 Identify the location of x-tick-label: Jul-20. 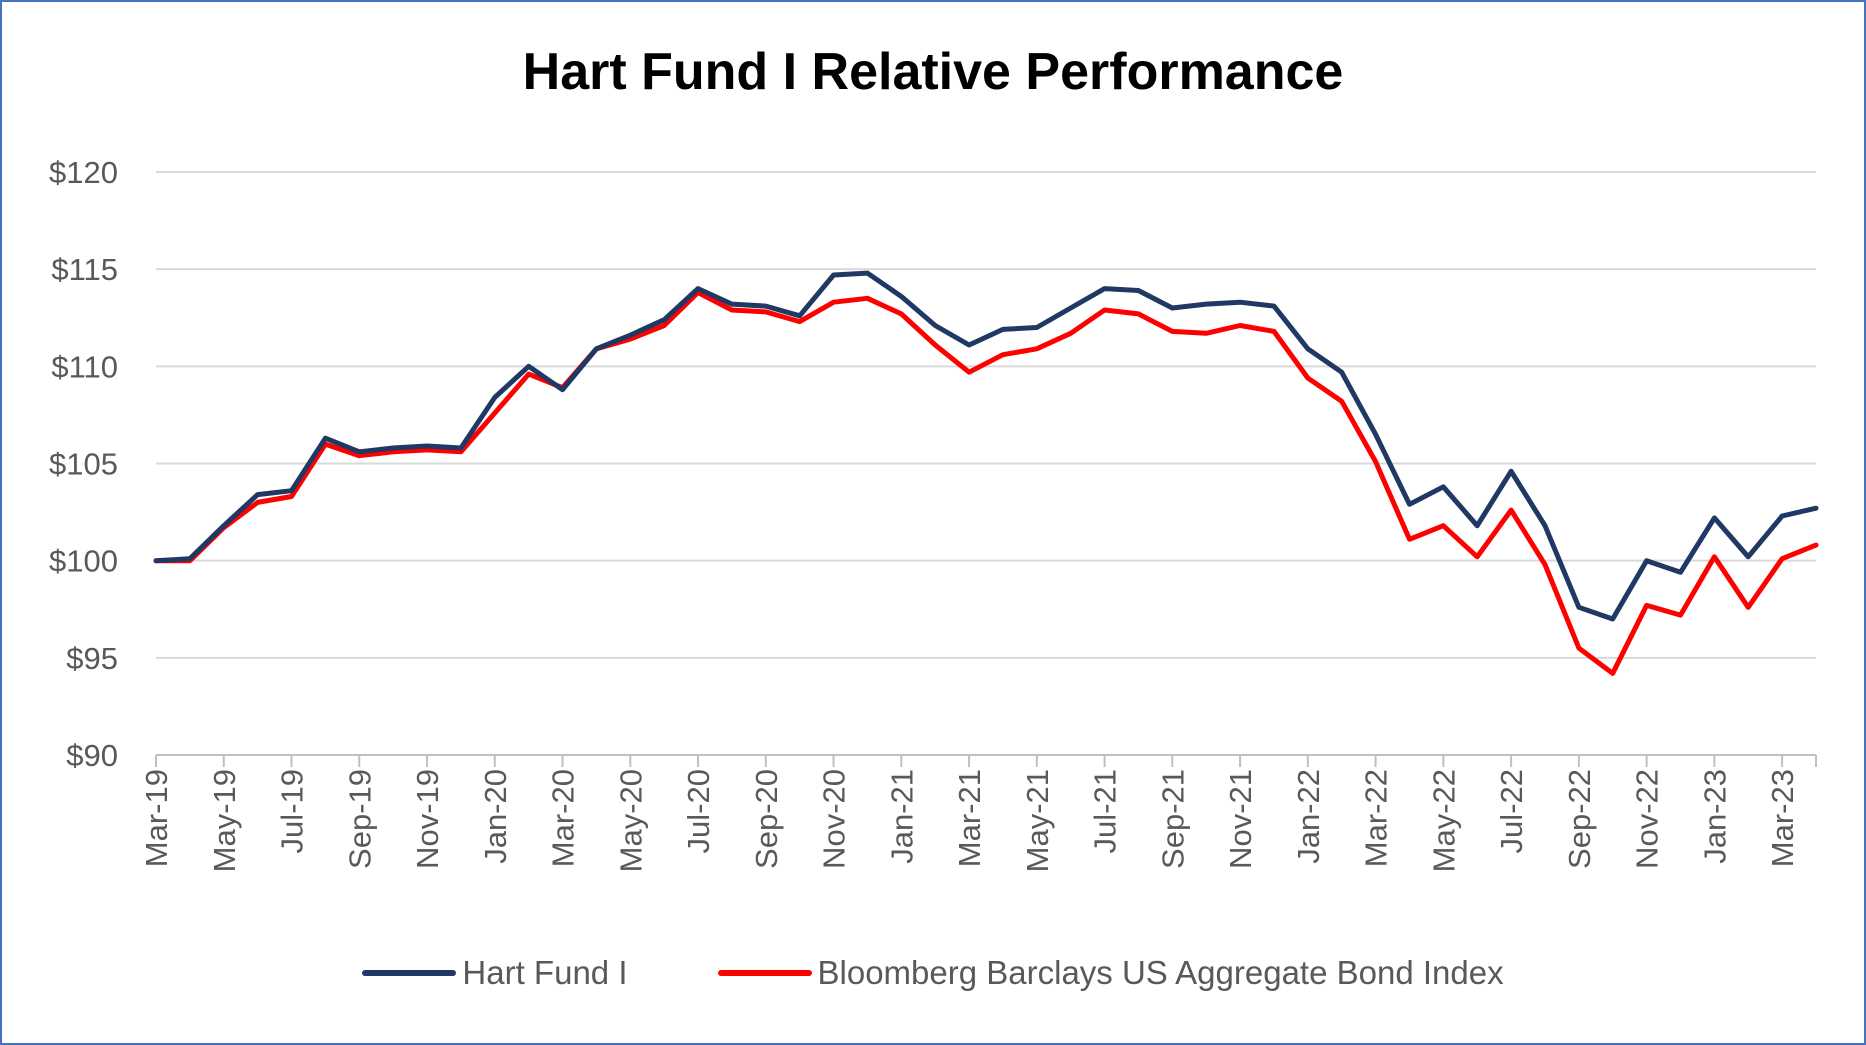
(698, 811).